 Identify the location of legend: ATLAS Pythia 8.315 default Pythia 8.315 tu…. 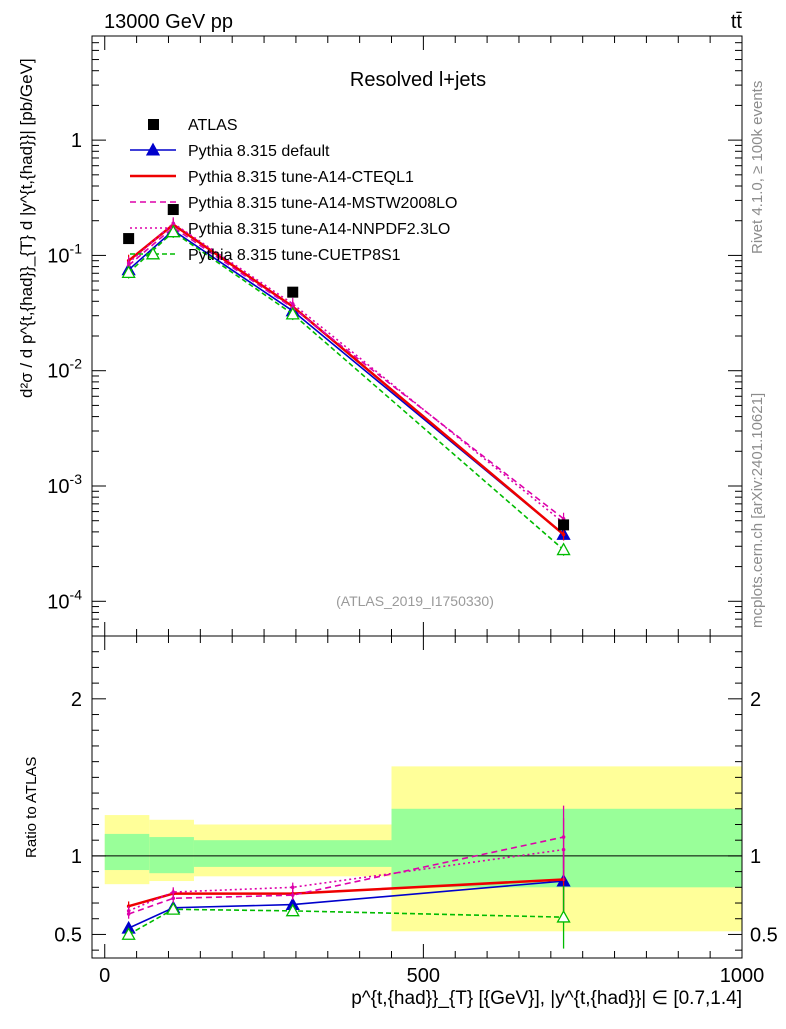
(293, 190).